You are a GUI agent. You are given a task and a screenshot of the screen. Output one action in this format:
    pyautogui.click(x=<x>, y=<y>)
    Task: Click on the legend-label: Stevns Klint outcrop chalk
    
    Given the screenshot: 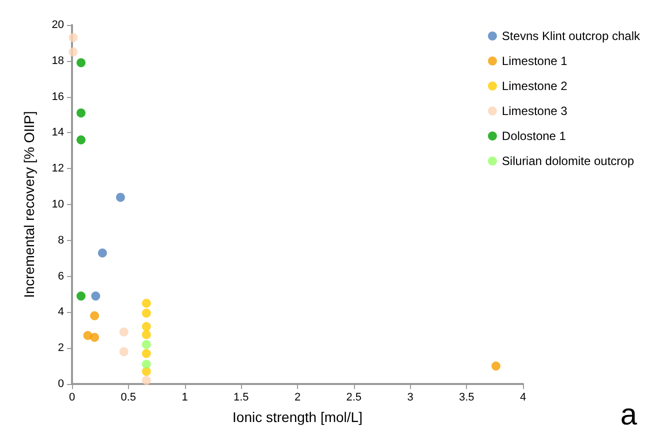 What is the action you would take?
    pyautogui.click(x=571, y=36)
    